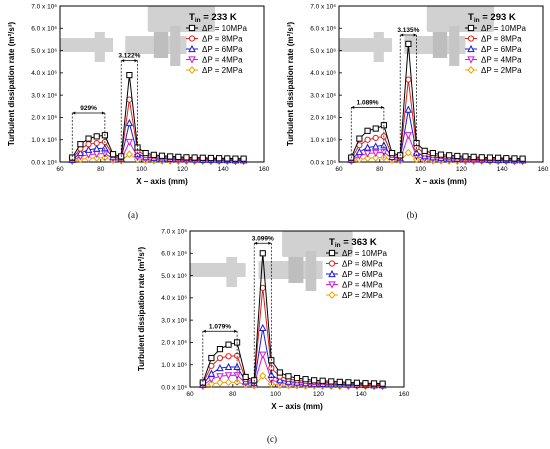  What do you see at coordinates (214, 39) in the screenshot?
I see `legend-item: ΔP = 8MPa` at bounding box center [214, 39].